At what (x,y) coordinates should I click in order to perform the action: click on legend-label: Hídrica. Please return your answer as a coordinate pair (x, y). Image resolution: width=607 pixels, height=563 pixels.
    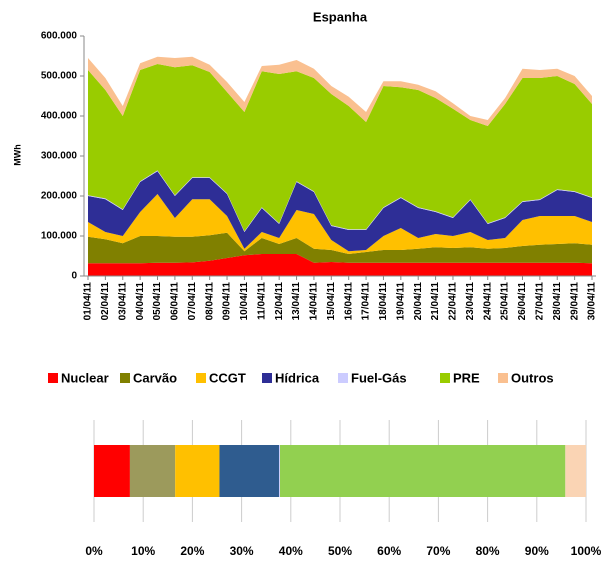
    Looking at the image, I should click on (297, 377).